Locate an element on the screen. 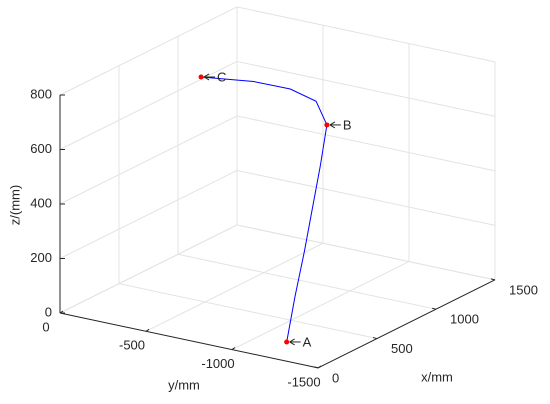 This screenshot has height=404, width=550. x-axis-label: x/mm is located at coordinates (437, 376).